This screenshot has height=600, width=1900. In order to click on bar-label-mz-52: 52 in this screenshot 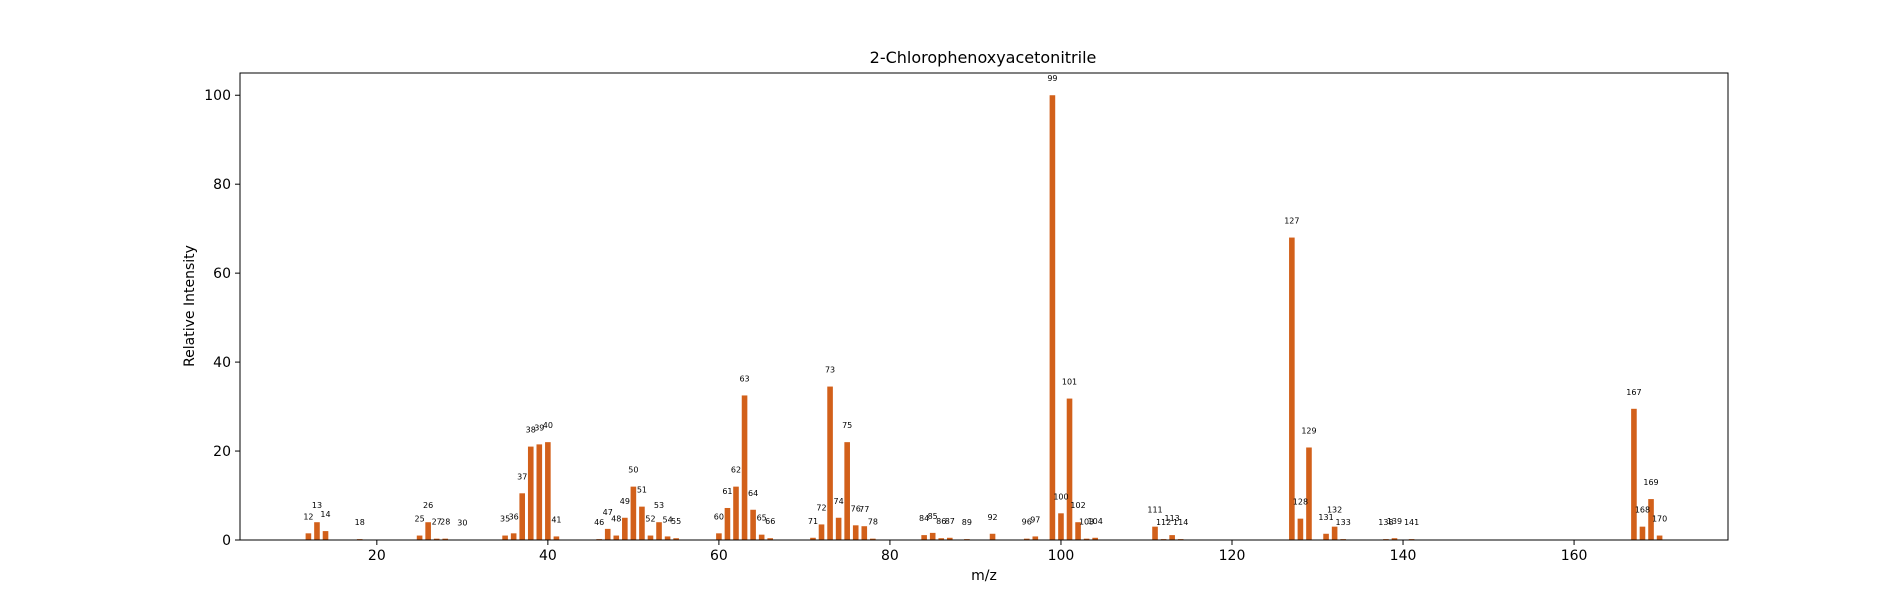, I will do `click(650, 519)`.